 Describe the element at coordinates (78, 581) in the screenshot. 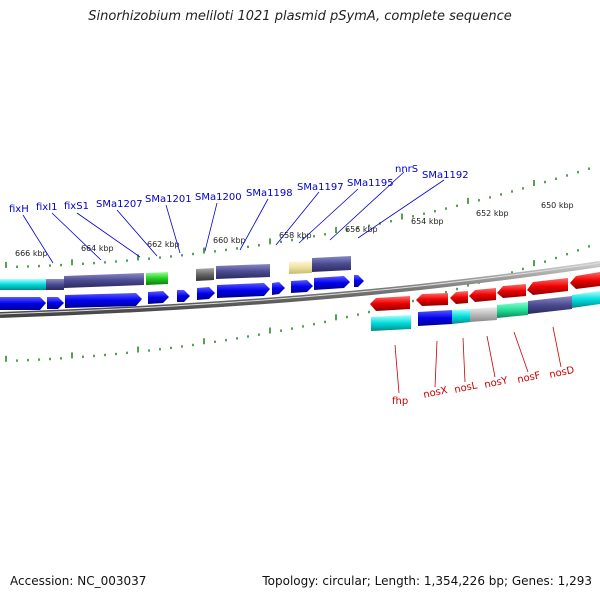

I see `accession-text: Accession: NC_003037` at that location.